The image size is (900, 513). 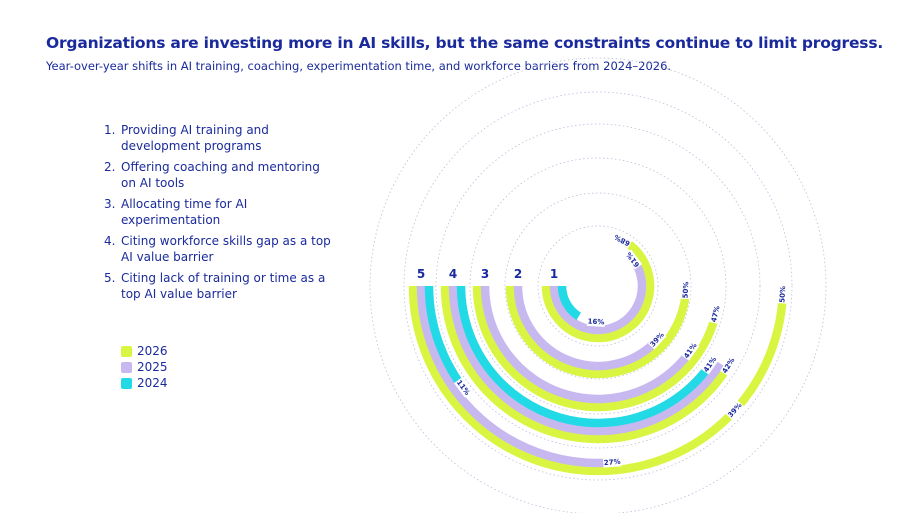 What do you see at coordinates (152, 383) in the screenshot?
I see `legend-label: 2024` at bounding box center [152, 383].